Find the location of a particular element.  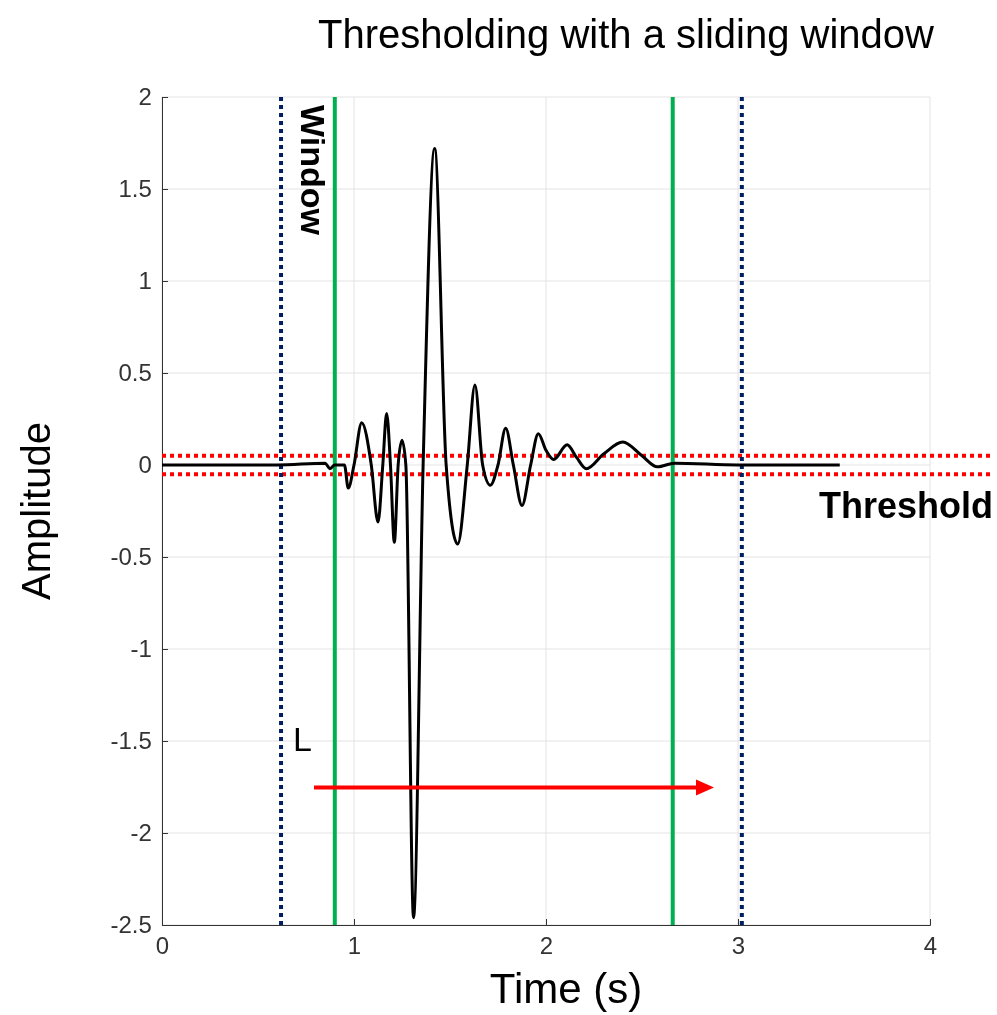

chart-title: Thresholding with a sliding window is located at coordinates (626, 34).